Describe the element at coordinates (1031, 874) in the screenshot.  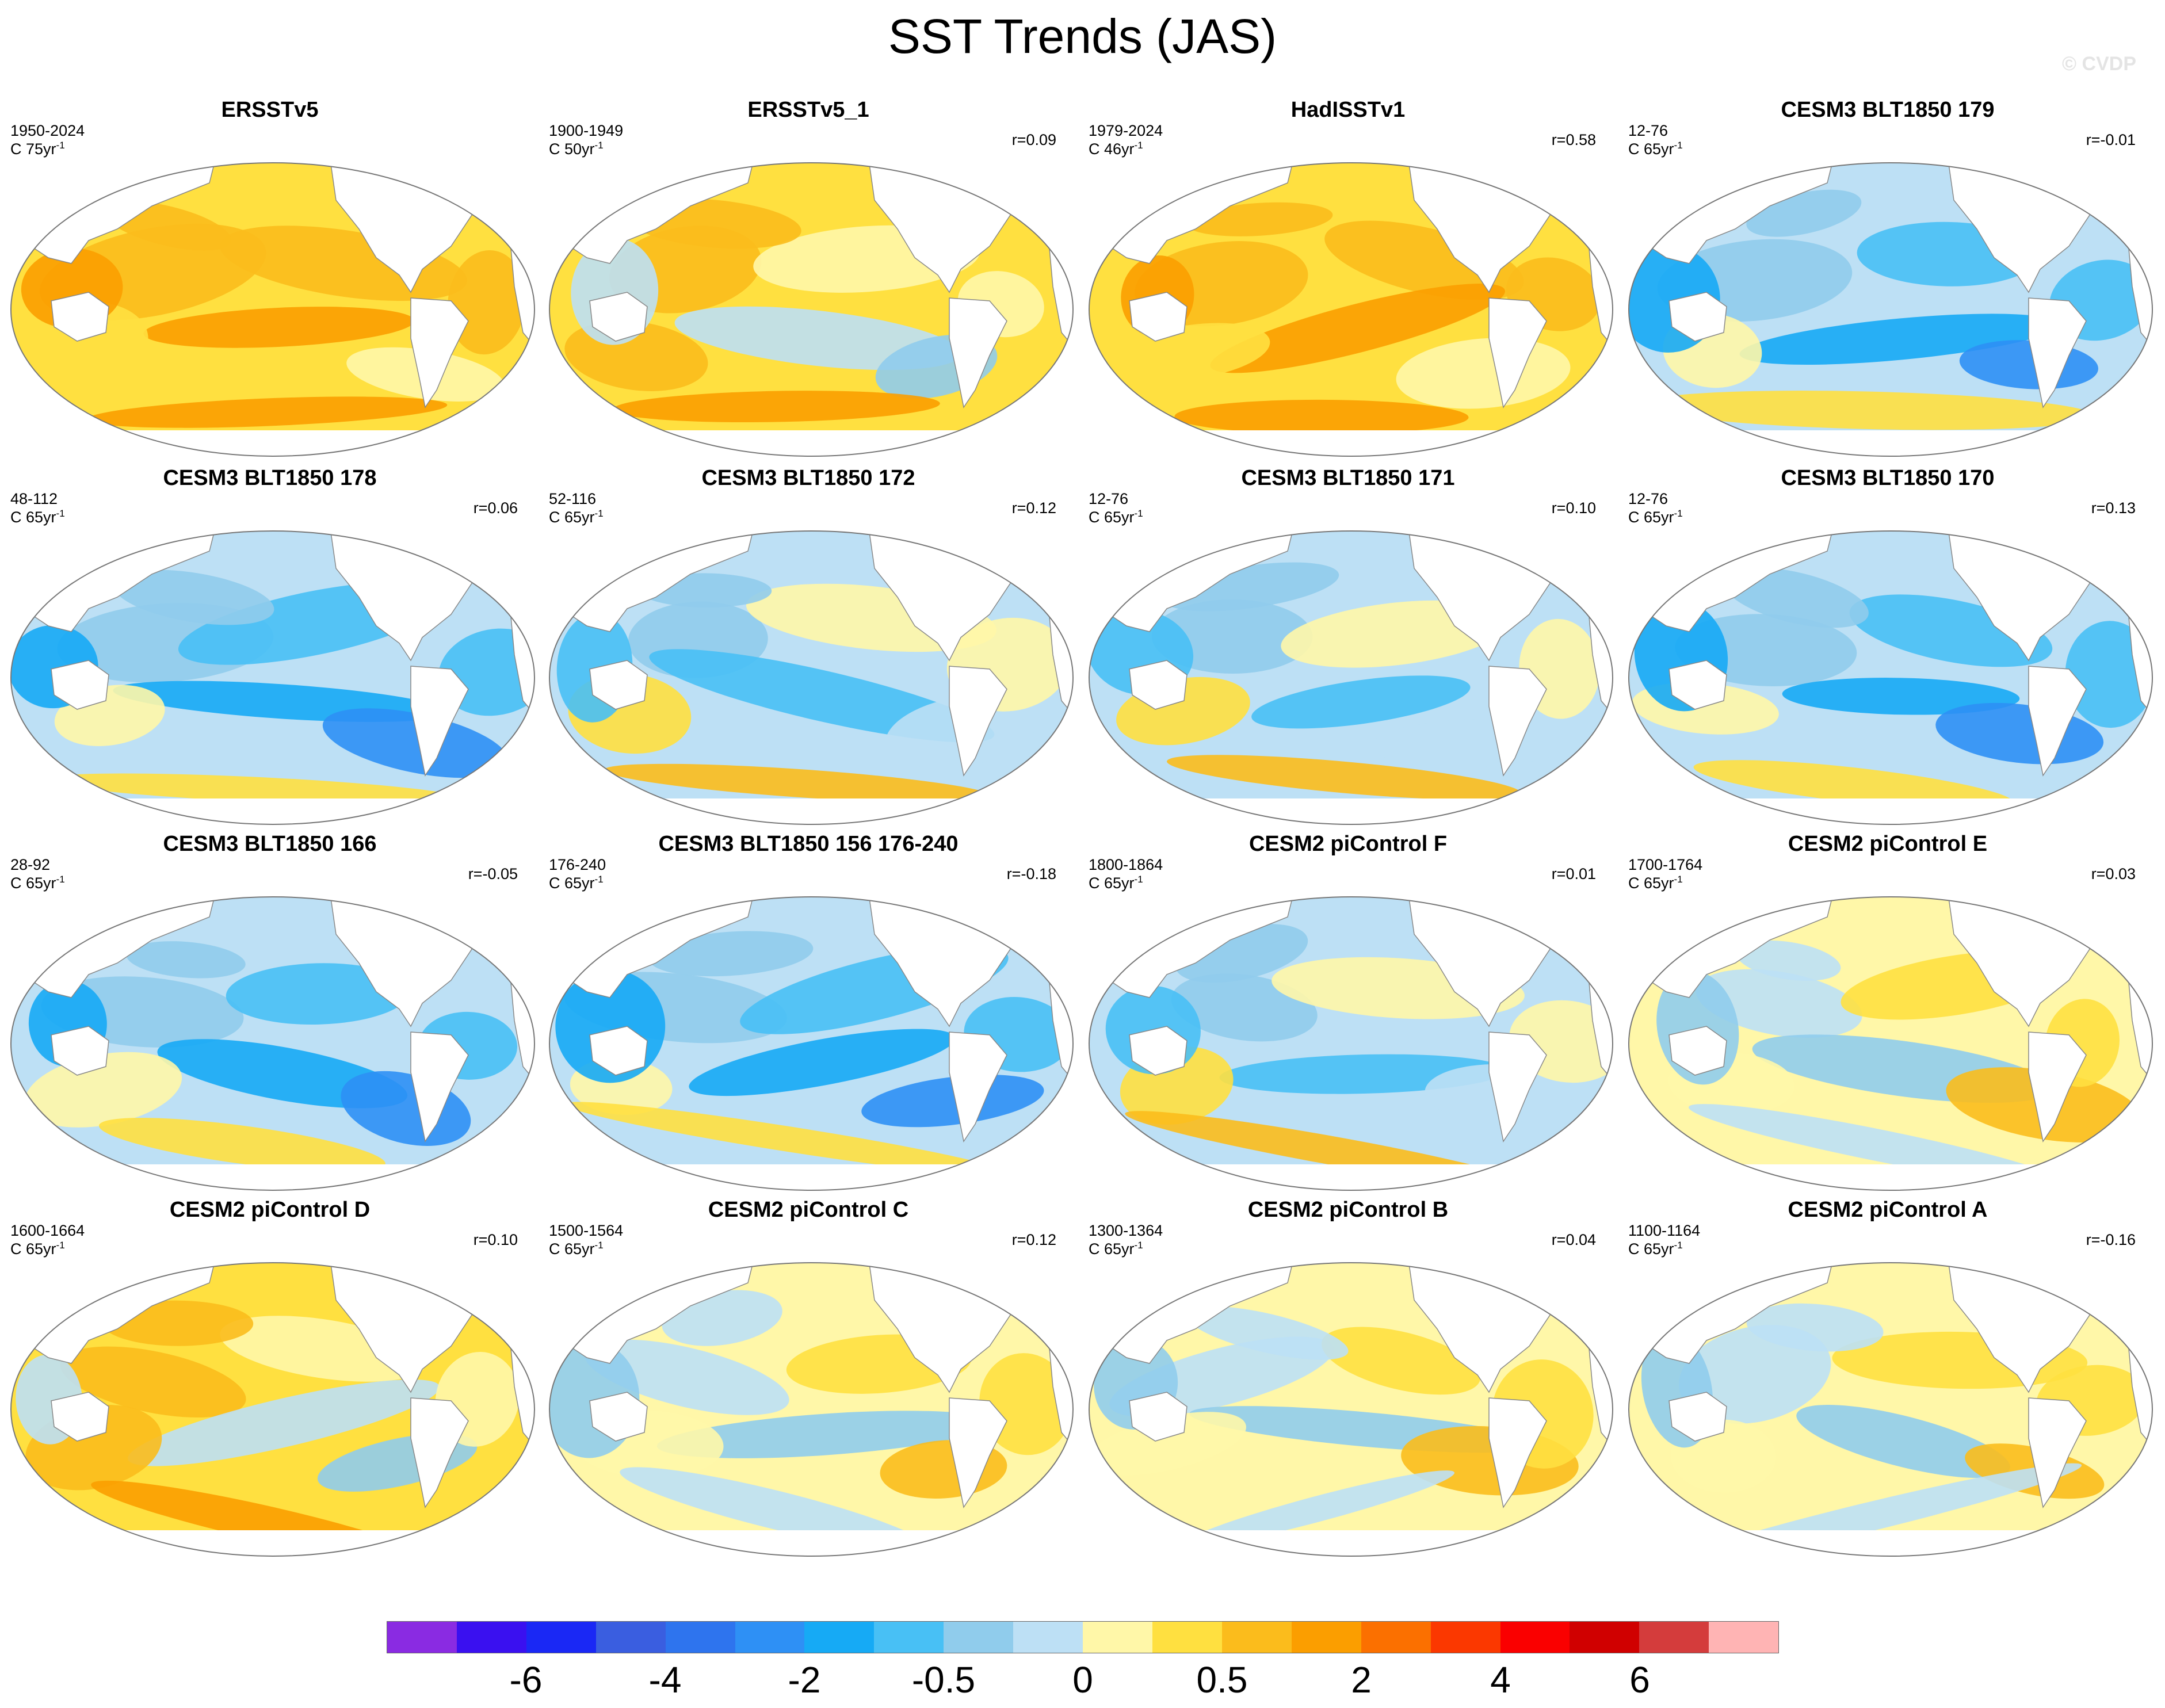
I see `panel-correlation: r=-0.18` at that location.